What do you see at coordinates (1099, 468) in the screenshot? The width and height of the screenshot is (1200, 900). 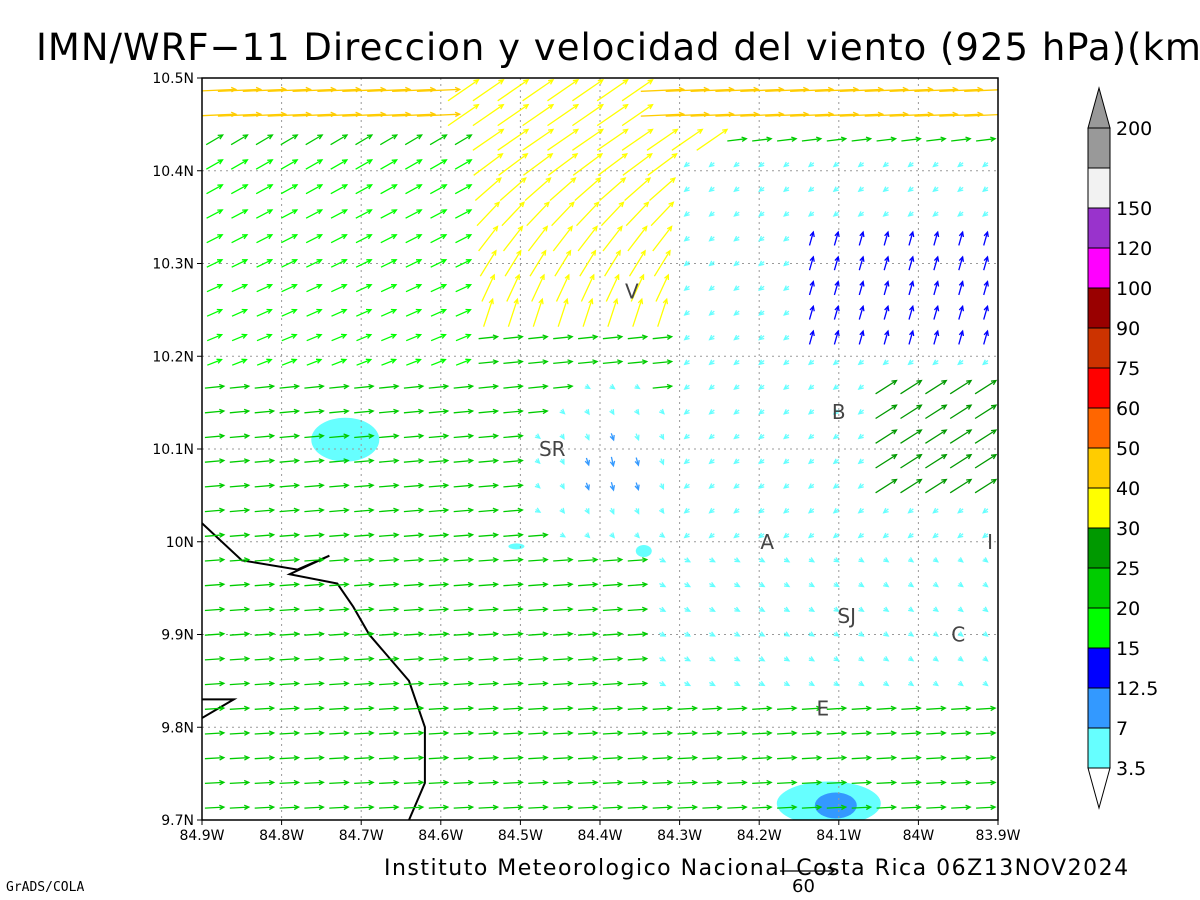 I see `colorbar-swatch` at bounding box center [1099, 468].